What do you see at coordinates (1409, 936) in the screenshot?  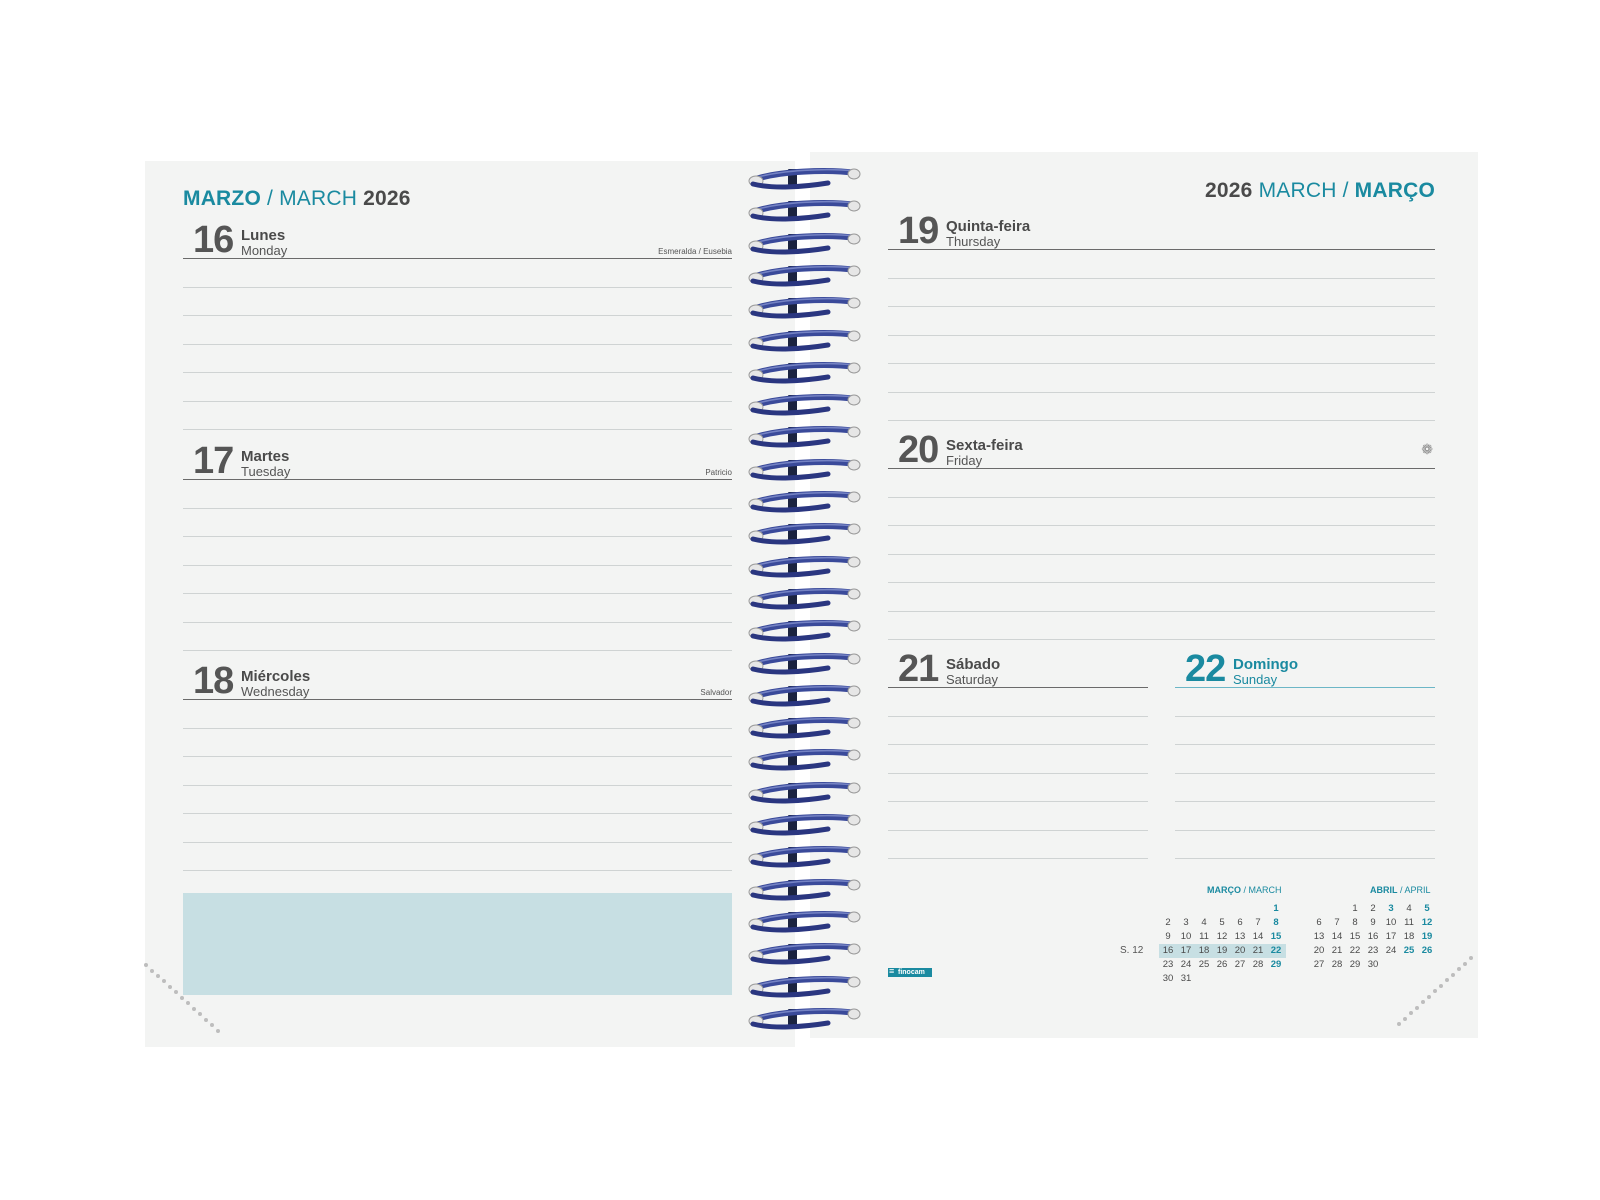 I see `mini-calendar-day: 18` at bounding box center [1409, 936].